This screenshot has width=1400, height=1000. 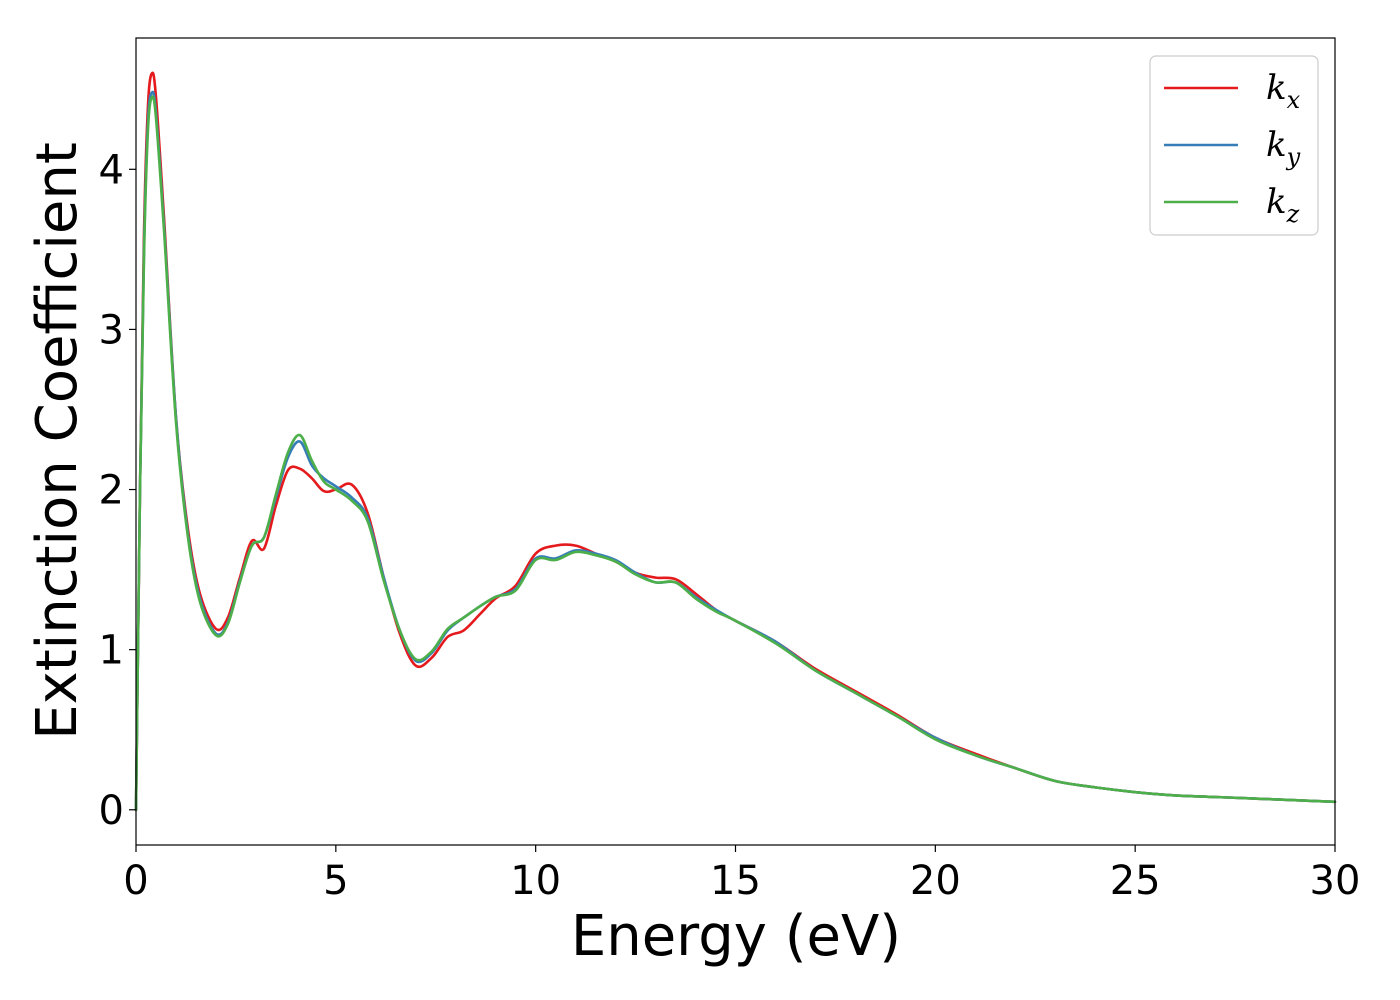 What do you see at coordinates (111, 170) in the screenshot?
I see `y-tick-label: 4` at bounding box center [111, 170].